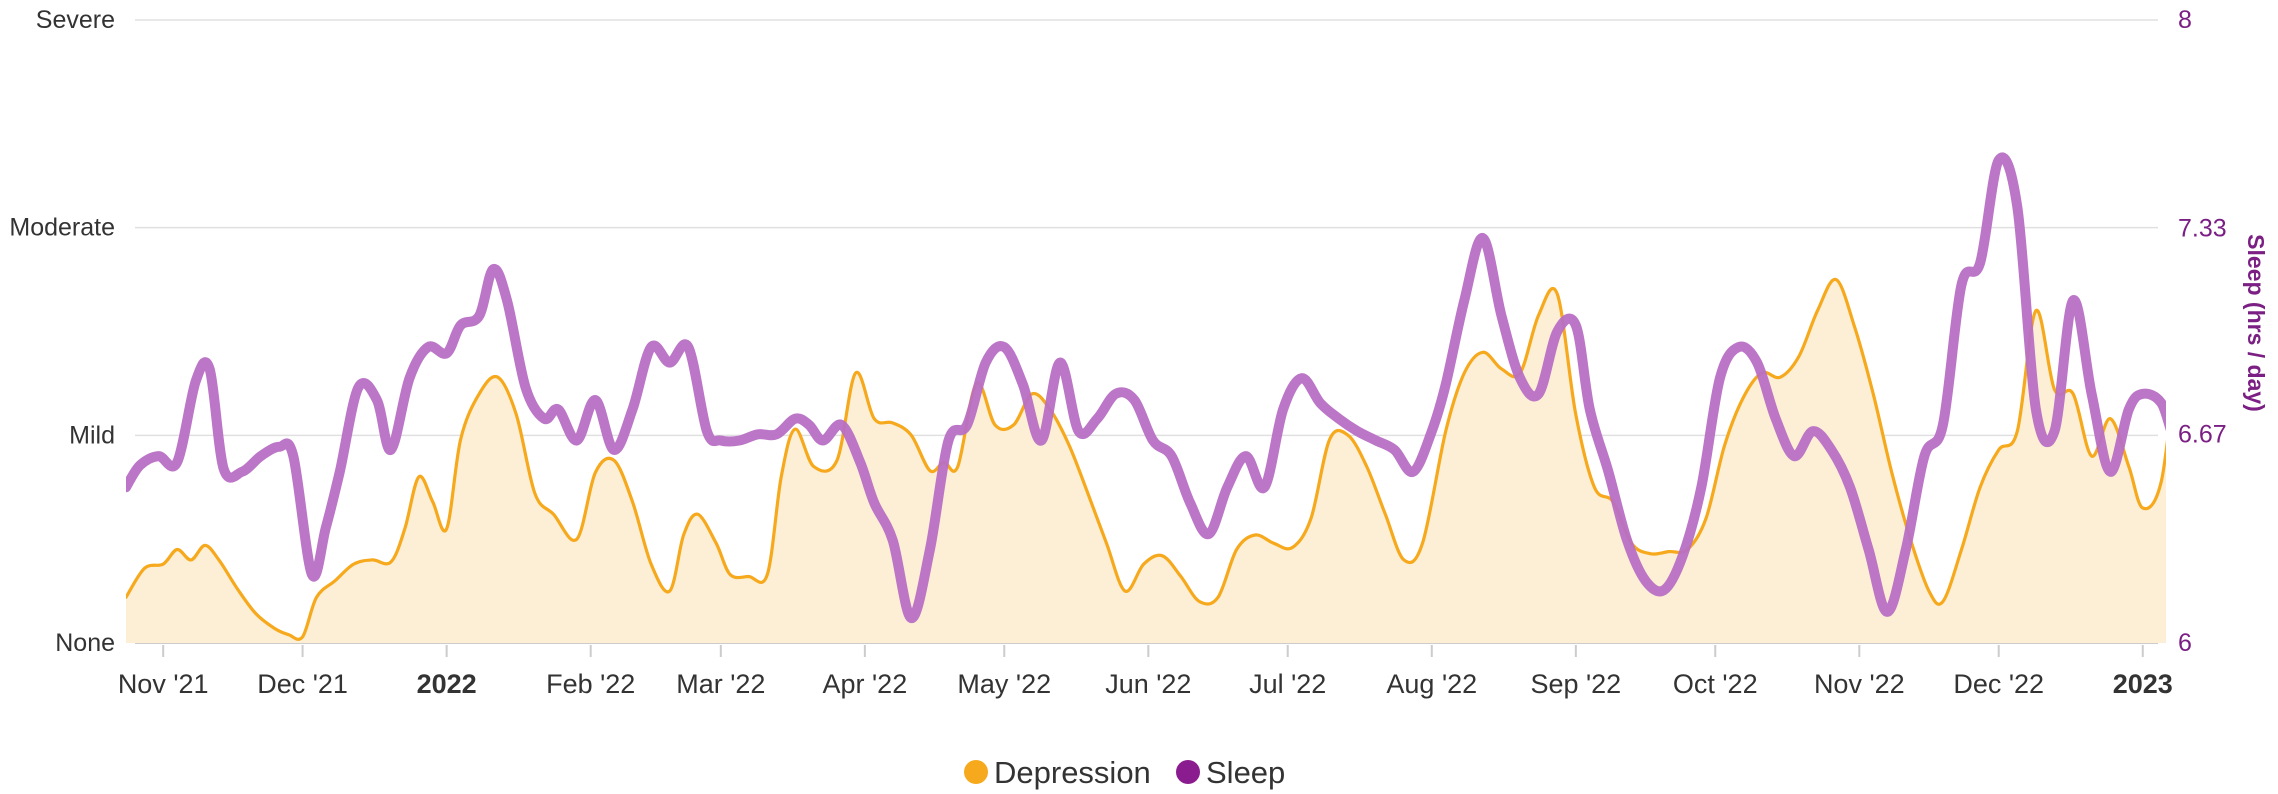 This screenshot has width=2278, height=794. What do you see at coordinates (1287, 684) in the screenshot?
I see `x-tick-label: Jul '22` at bounding box center [1287, 684].